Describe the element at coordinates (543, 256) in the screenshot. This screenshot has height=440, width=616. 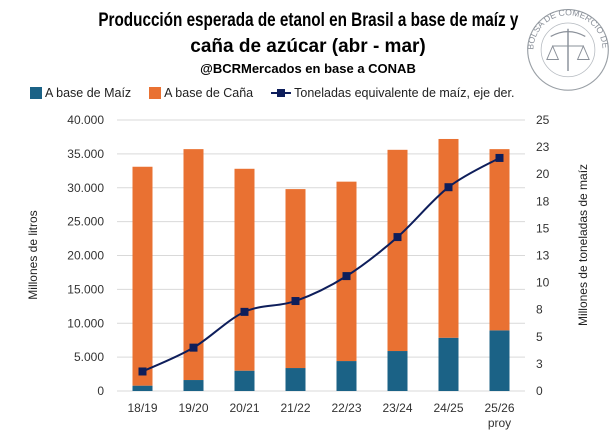
I see `y2-tick-label: 13` at that location.